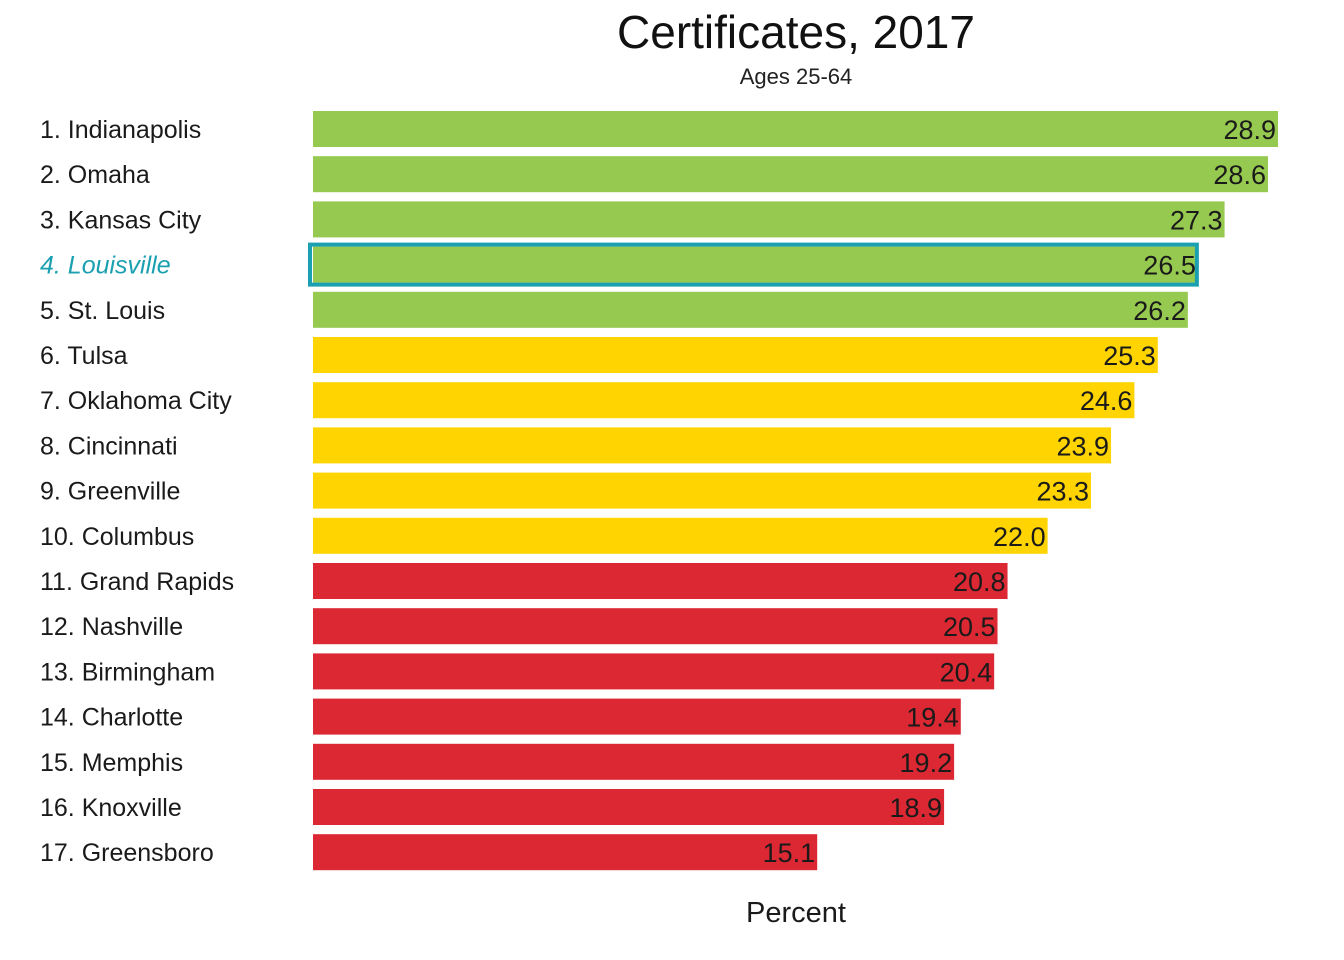 Image resolution: width=1344 pixels, height=960 pixels. What do you see at coordinates (789, 853) in the screenshot?
I see `value-label: 15.1` at bounding box center [789, 853].